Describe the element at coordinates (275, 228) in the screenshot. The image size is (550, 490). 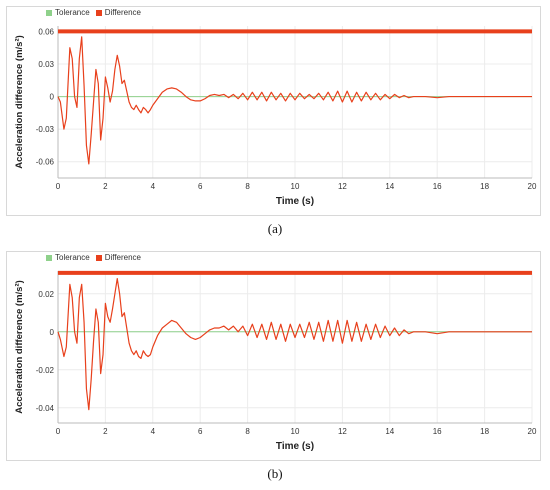
I see `panel-caption: (a)` at that location.